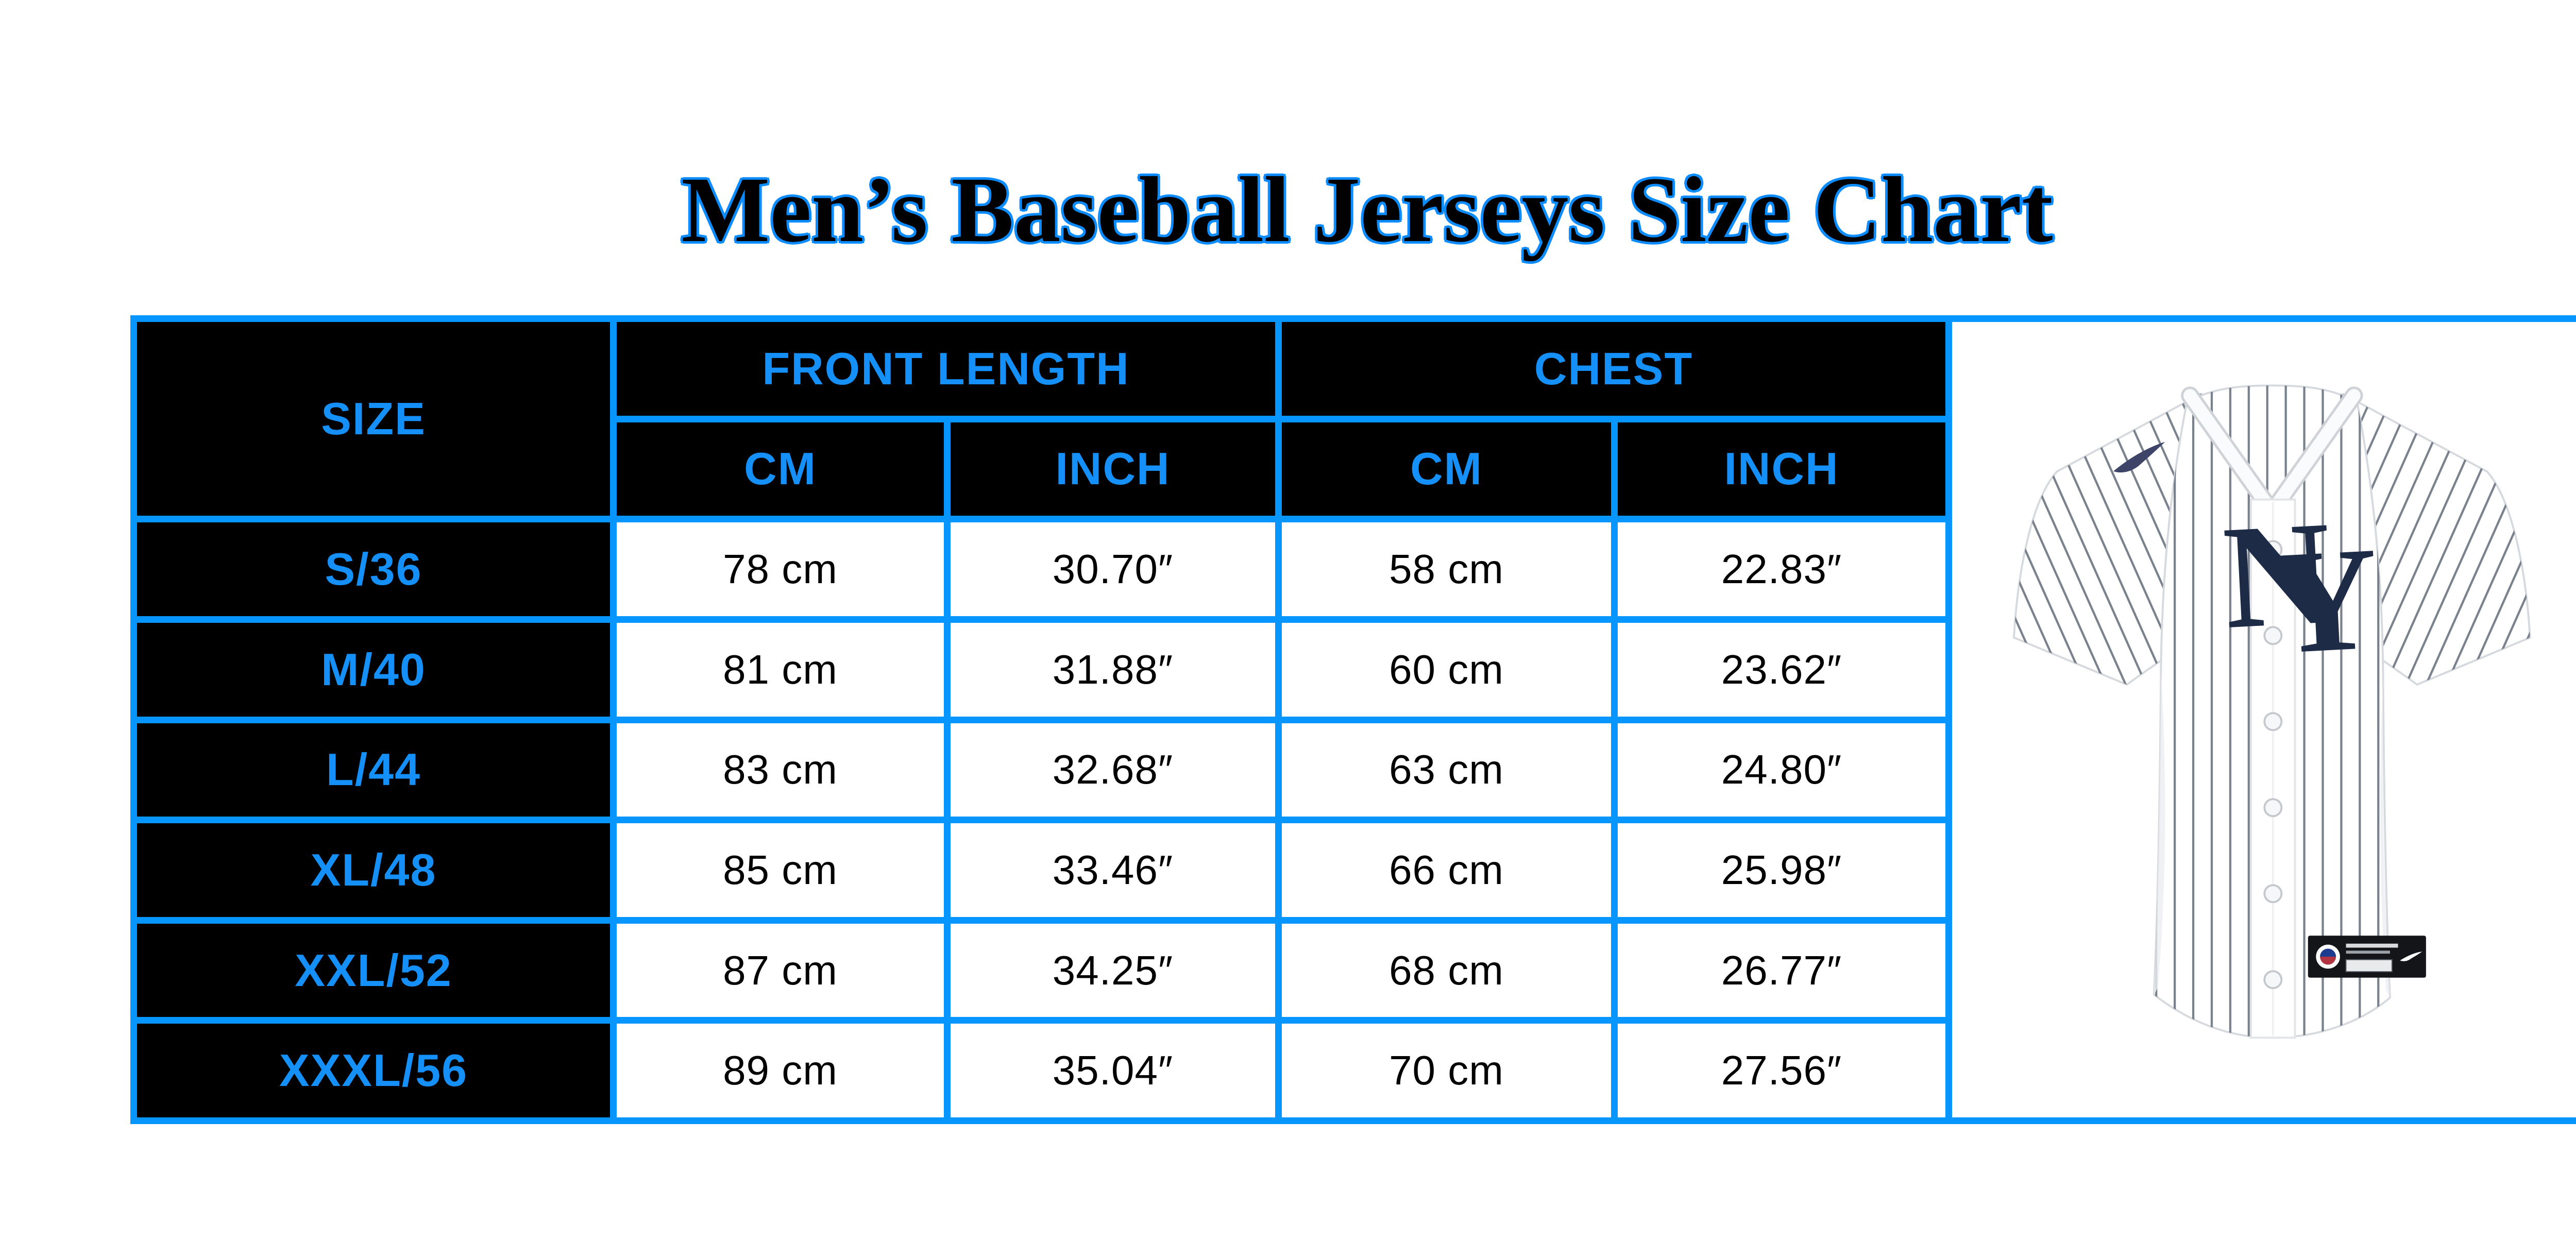 The image size is (2576, 1257). I want to click on buttons, so click(2272, 765).